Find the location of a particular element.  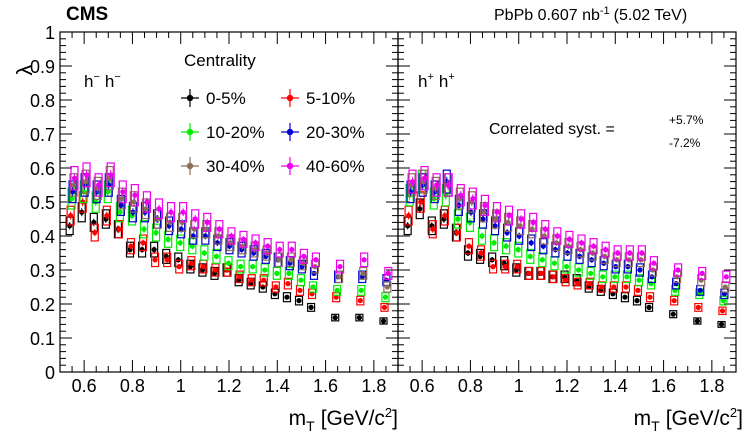

xlabel-main: m is located at coordinates (298, 418).